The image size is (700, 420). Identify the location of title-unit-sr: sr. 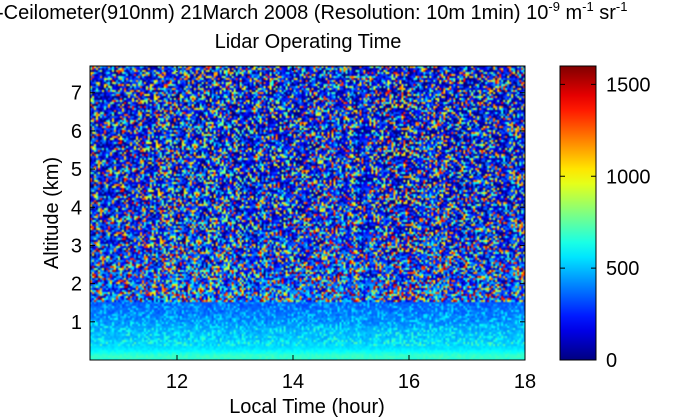
(604, 13).